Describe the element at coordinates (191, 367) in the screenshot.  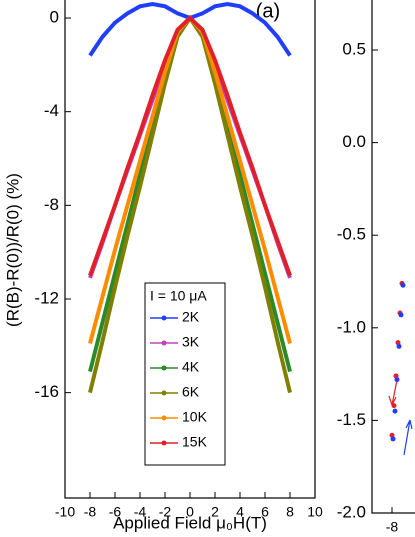
I see `legend-label: 4K` at that location.